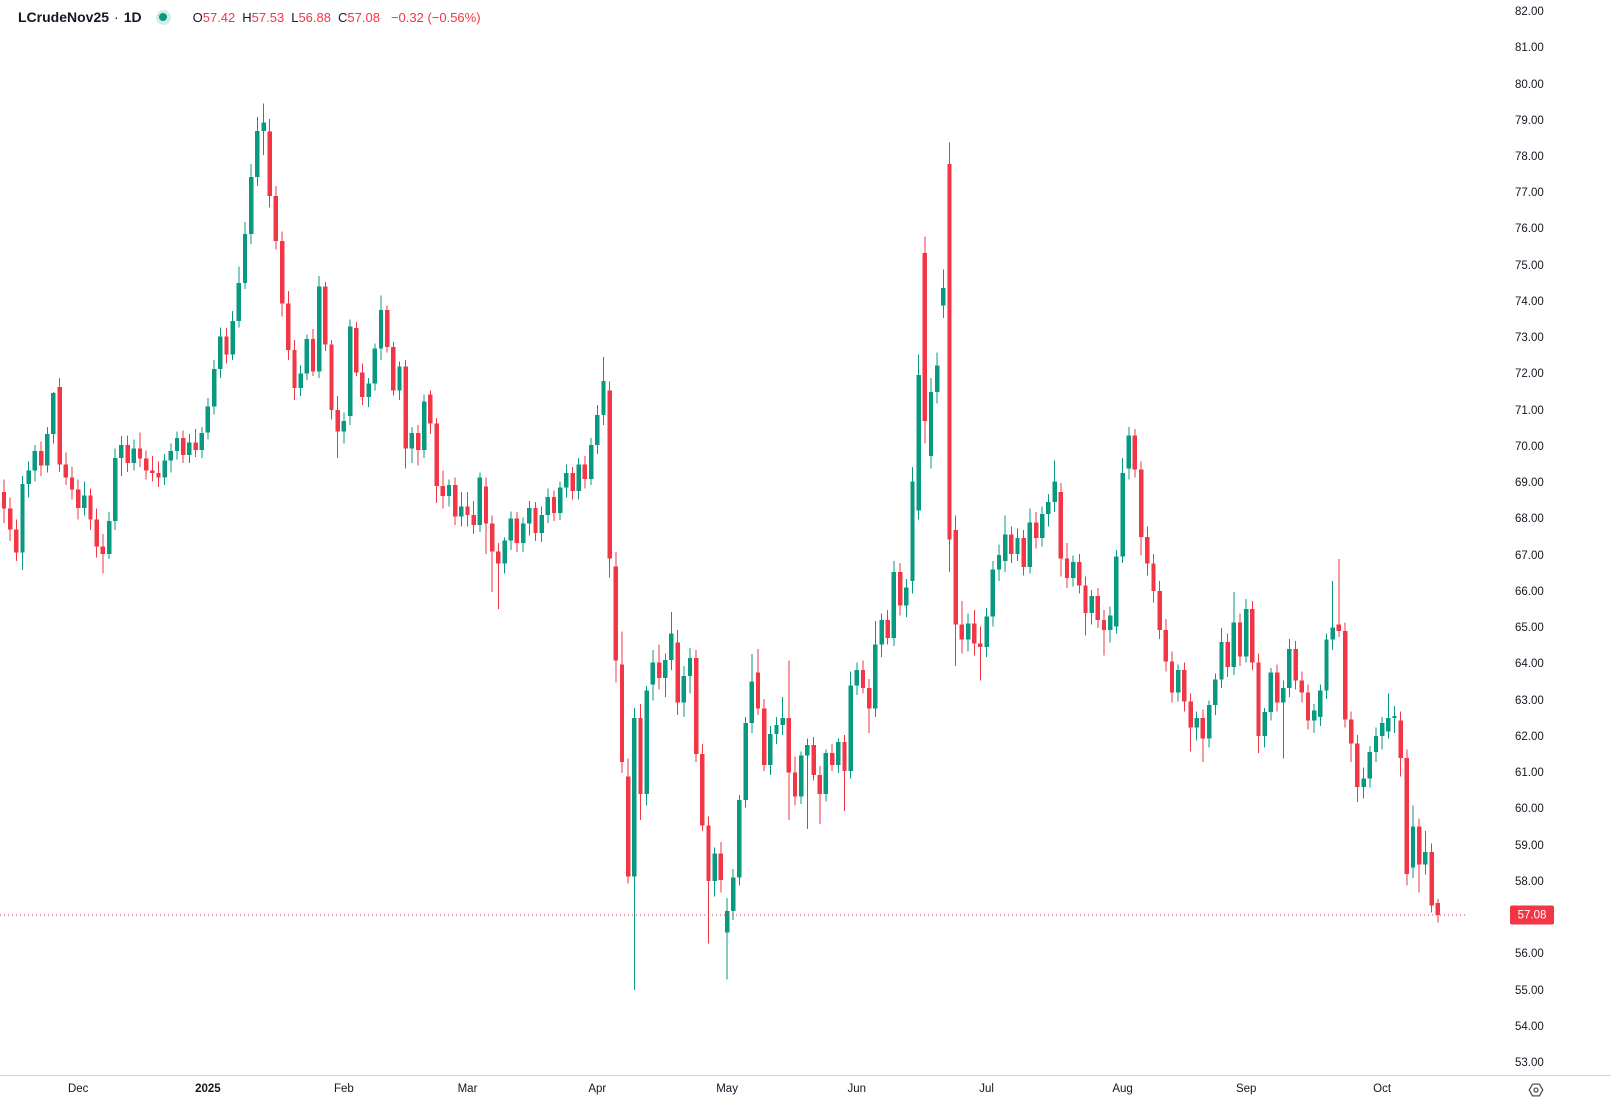 This screenshot has height=1103, width=1611. Describe the element at coordinates (805, 1089) in the screenshot. I see `time-axis: Dec 2025 Feb Mar Apr May Jun Jul Aug Sep Oct` at that location.